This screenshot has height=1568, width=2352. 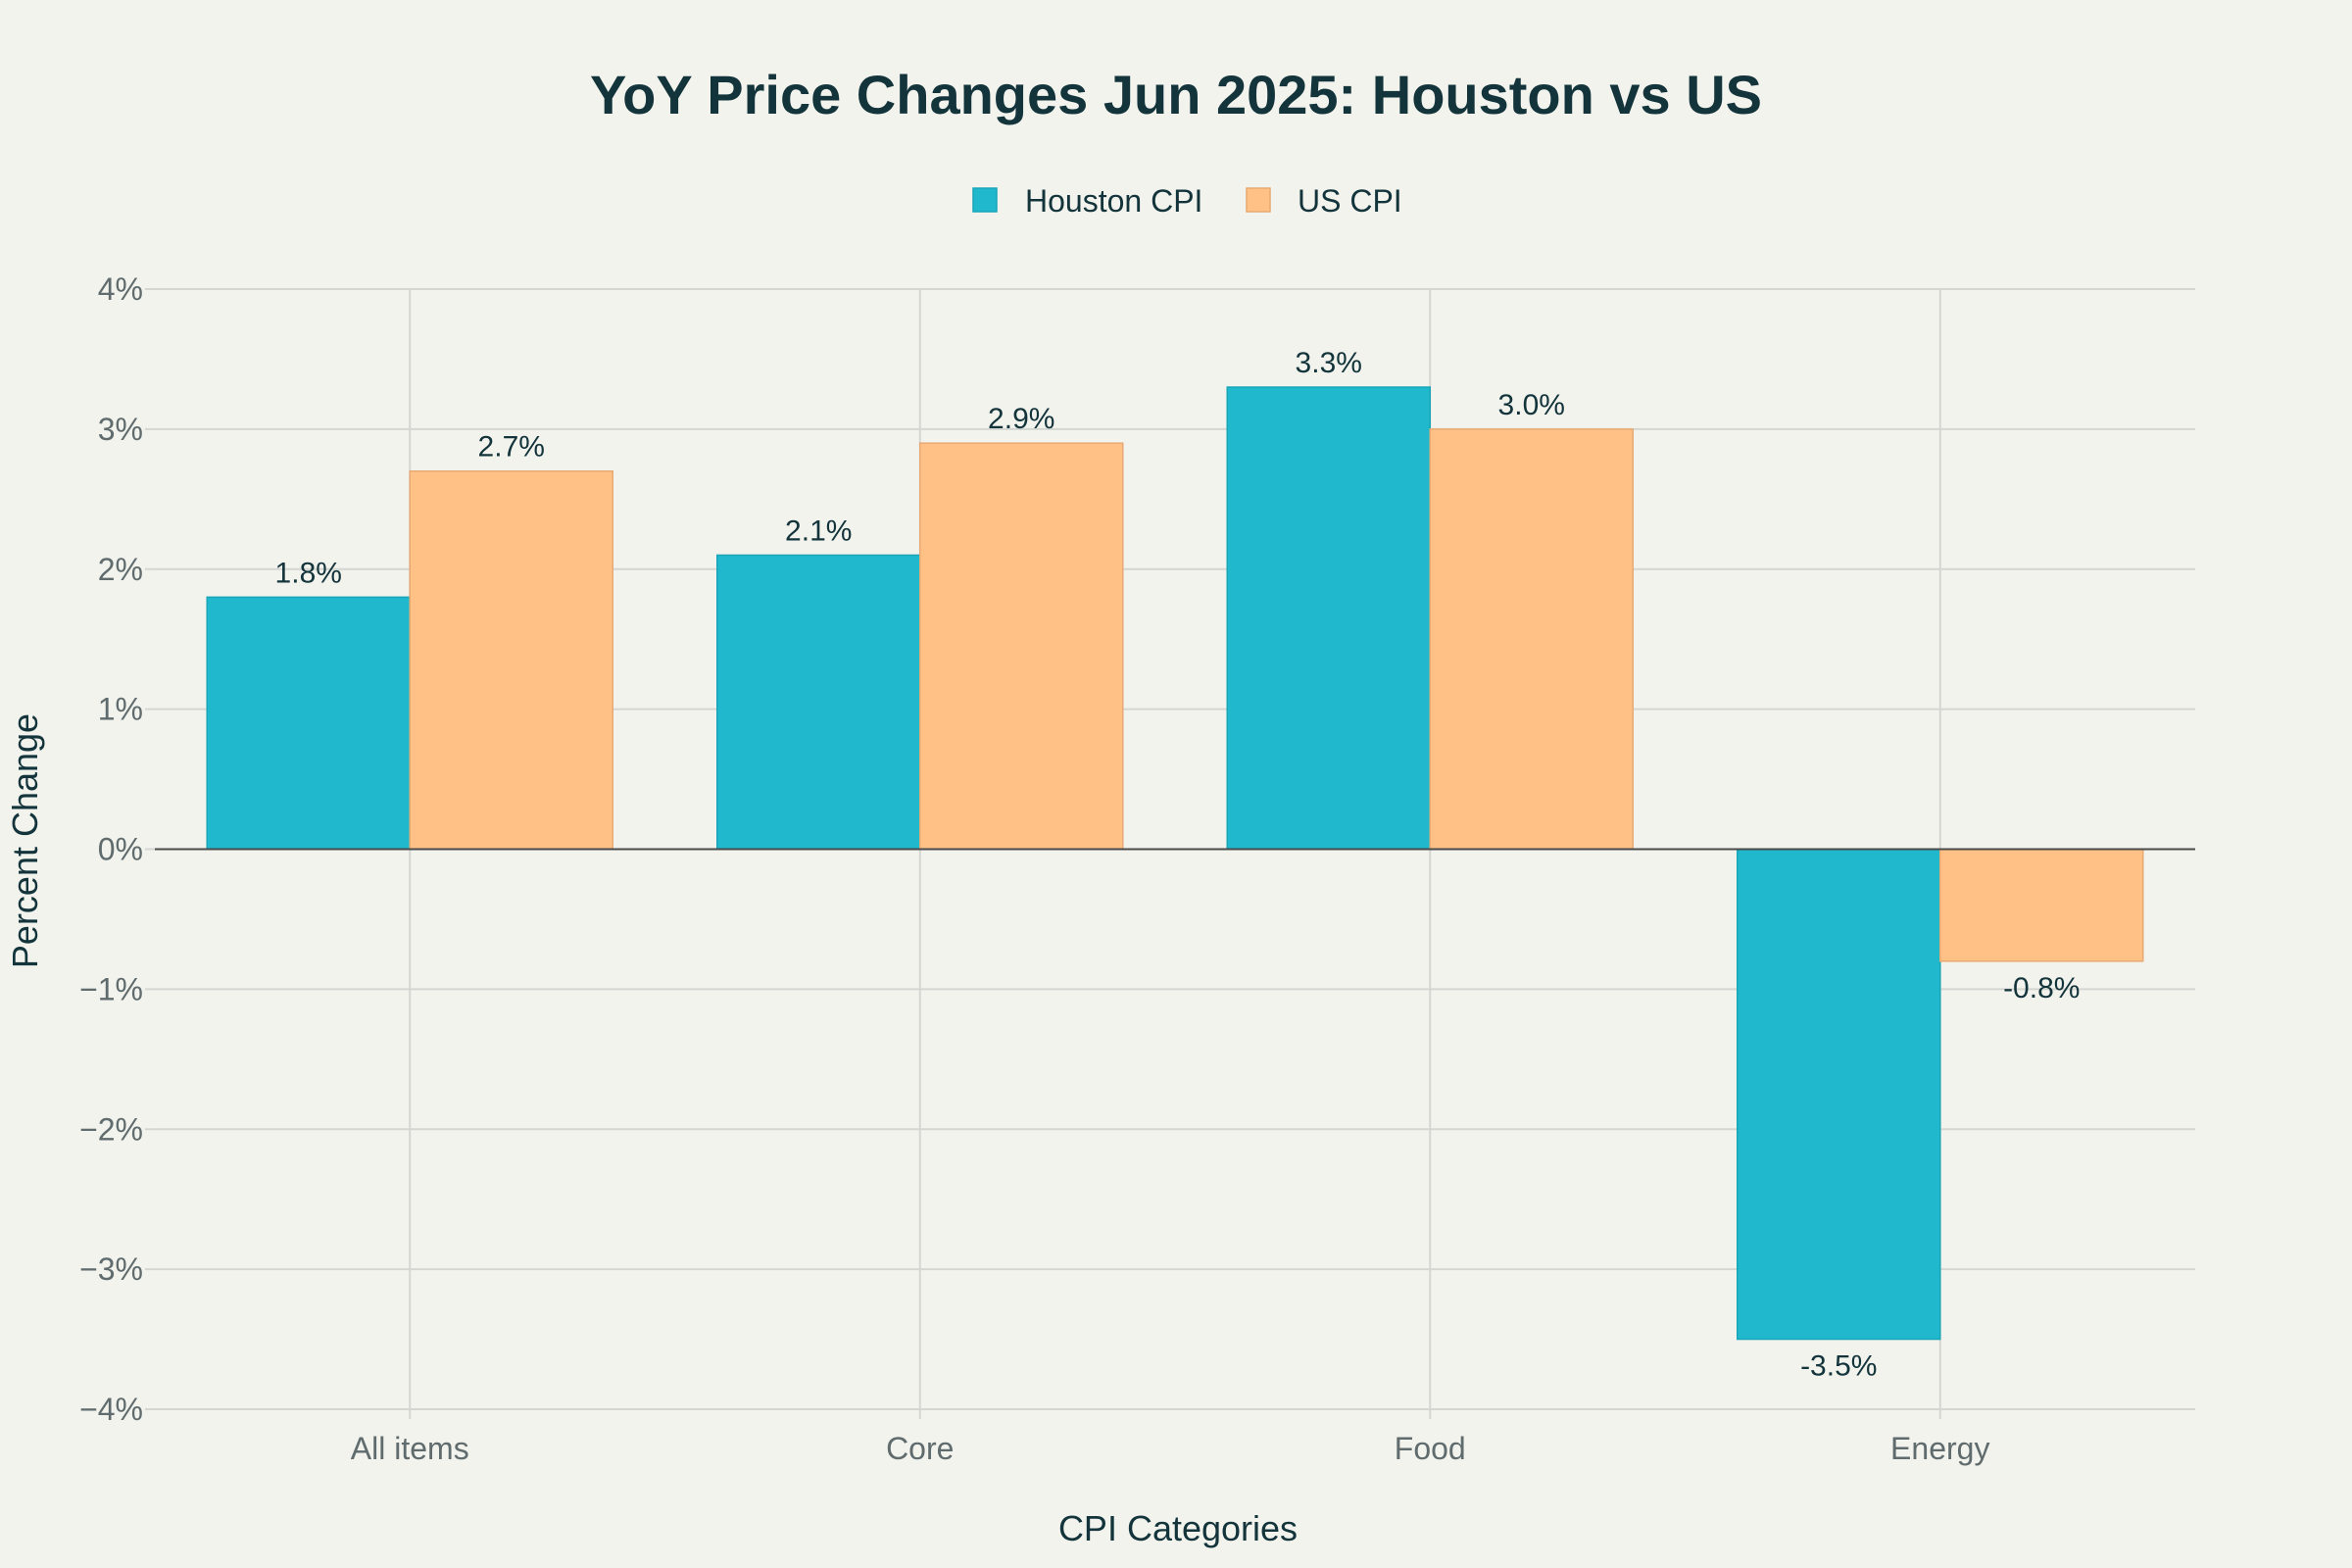 I want to click on y-tick-label: 0%, so click(x=120, y=849).